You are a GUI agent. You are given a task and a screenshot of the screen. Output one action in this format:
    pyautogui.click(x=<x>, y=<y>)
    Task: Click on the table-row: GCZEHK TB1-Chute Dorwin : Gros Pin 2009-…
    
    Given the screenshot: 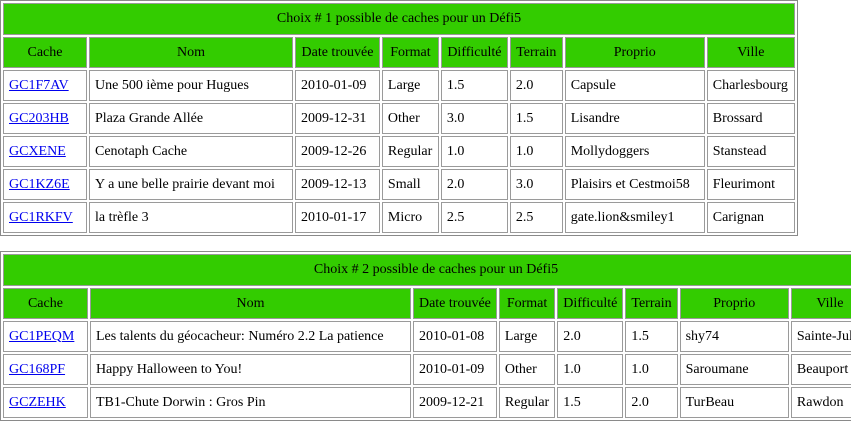 What is the action you would take?
    pyautogui.click(x=427, y=402)
    